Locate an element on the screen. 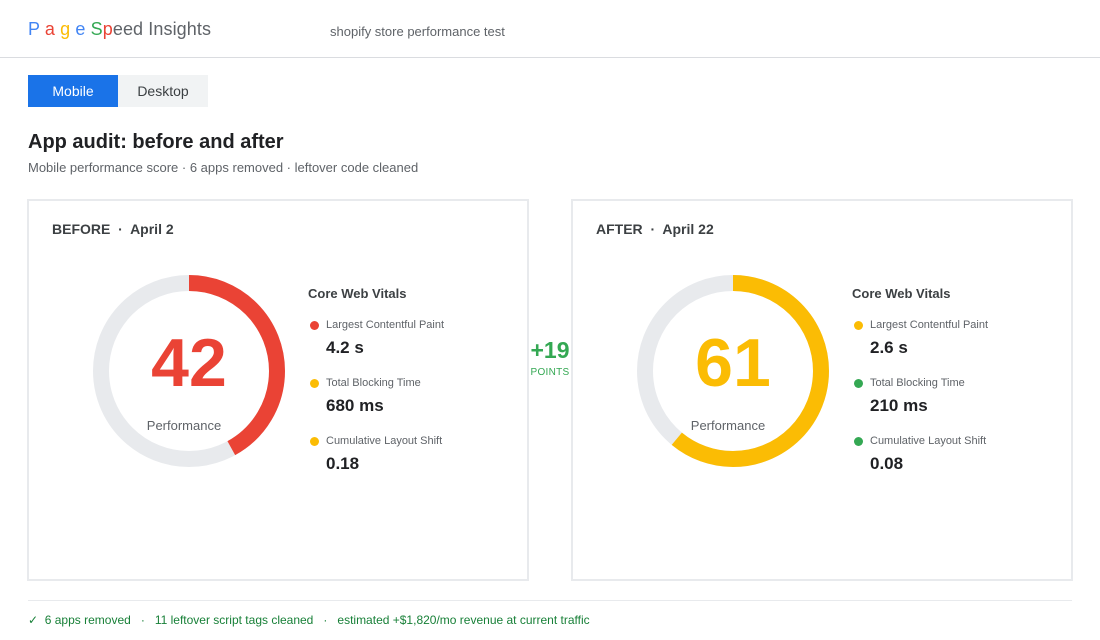  metric-lcp: Largest Contentful Paint 4.2 s is located at coordinates (408, 348).